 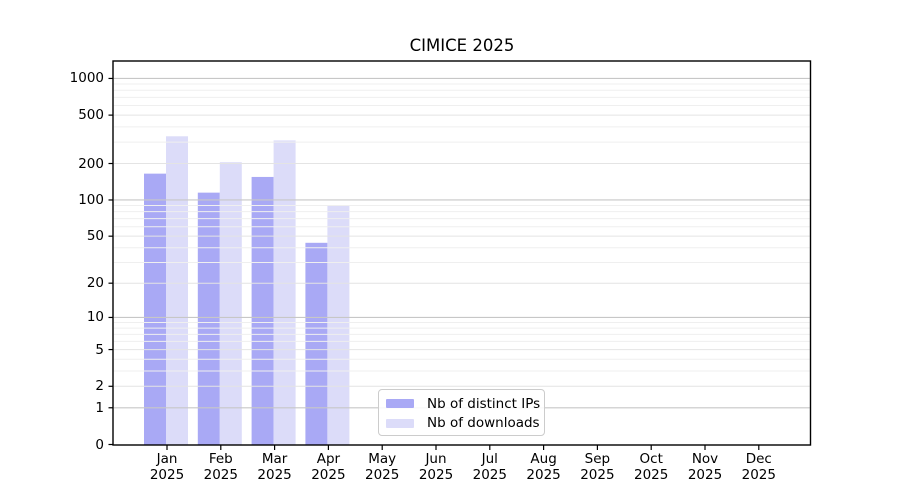 I want to click on x-tick-label-mar: Mar 2025, so click(x=275, y=467).